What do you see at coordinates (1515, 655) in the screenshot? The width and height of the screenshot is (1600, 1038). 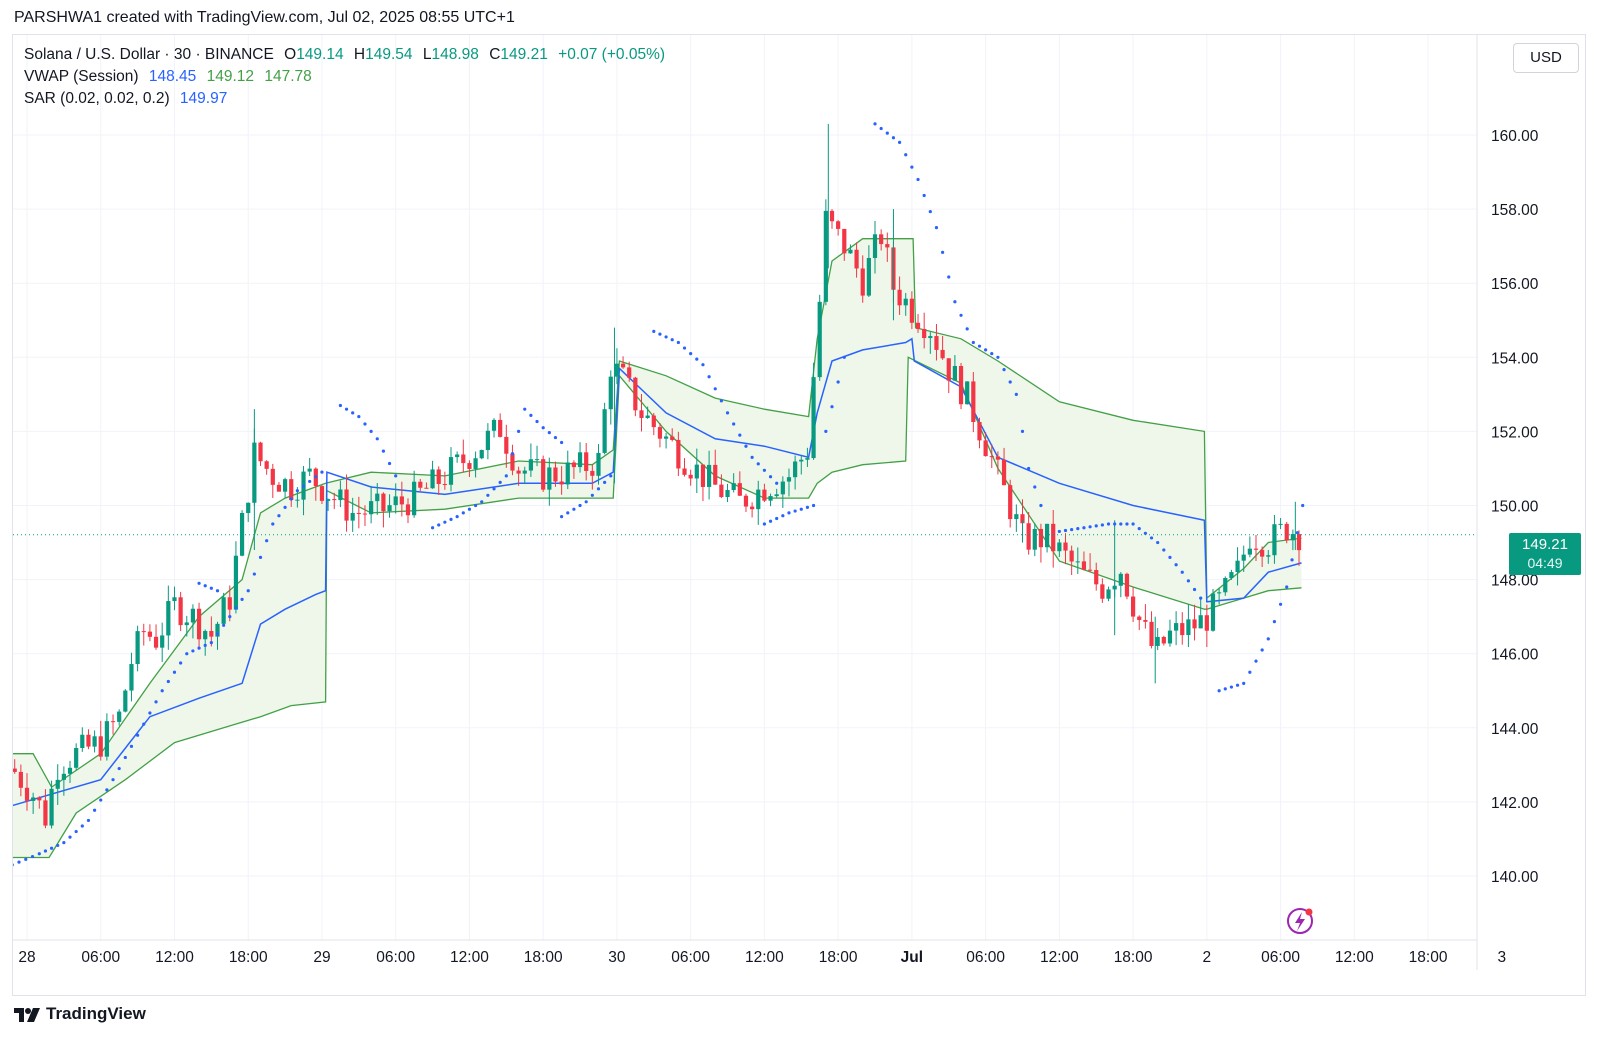 I see `y-tick-label: 146.00` at bounding box center [1515, 655].